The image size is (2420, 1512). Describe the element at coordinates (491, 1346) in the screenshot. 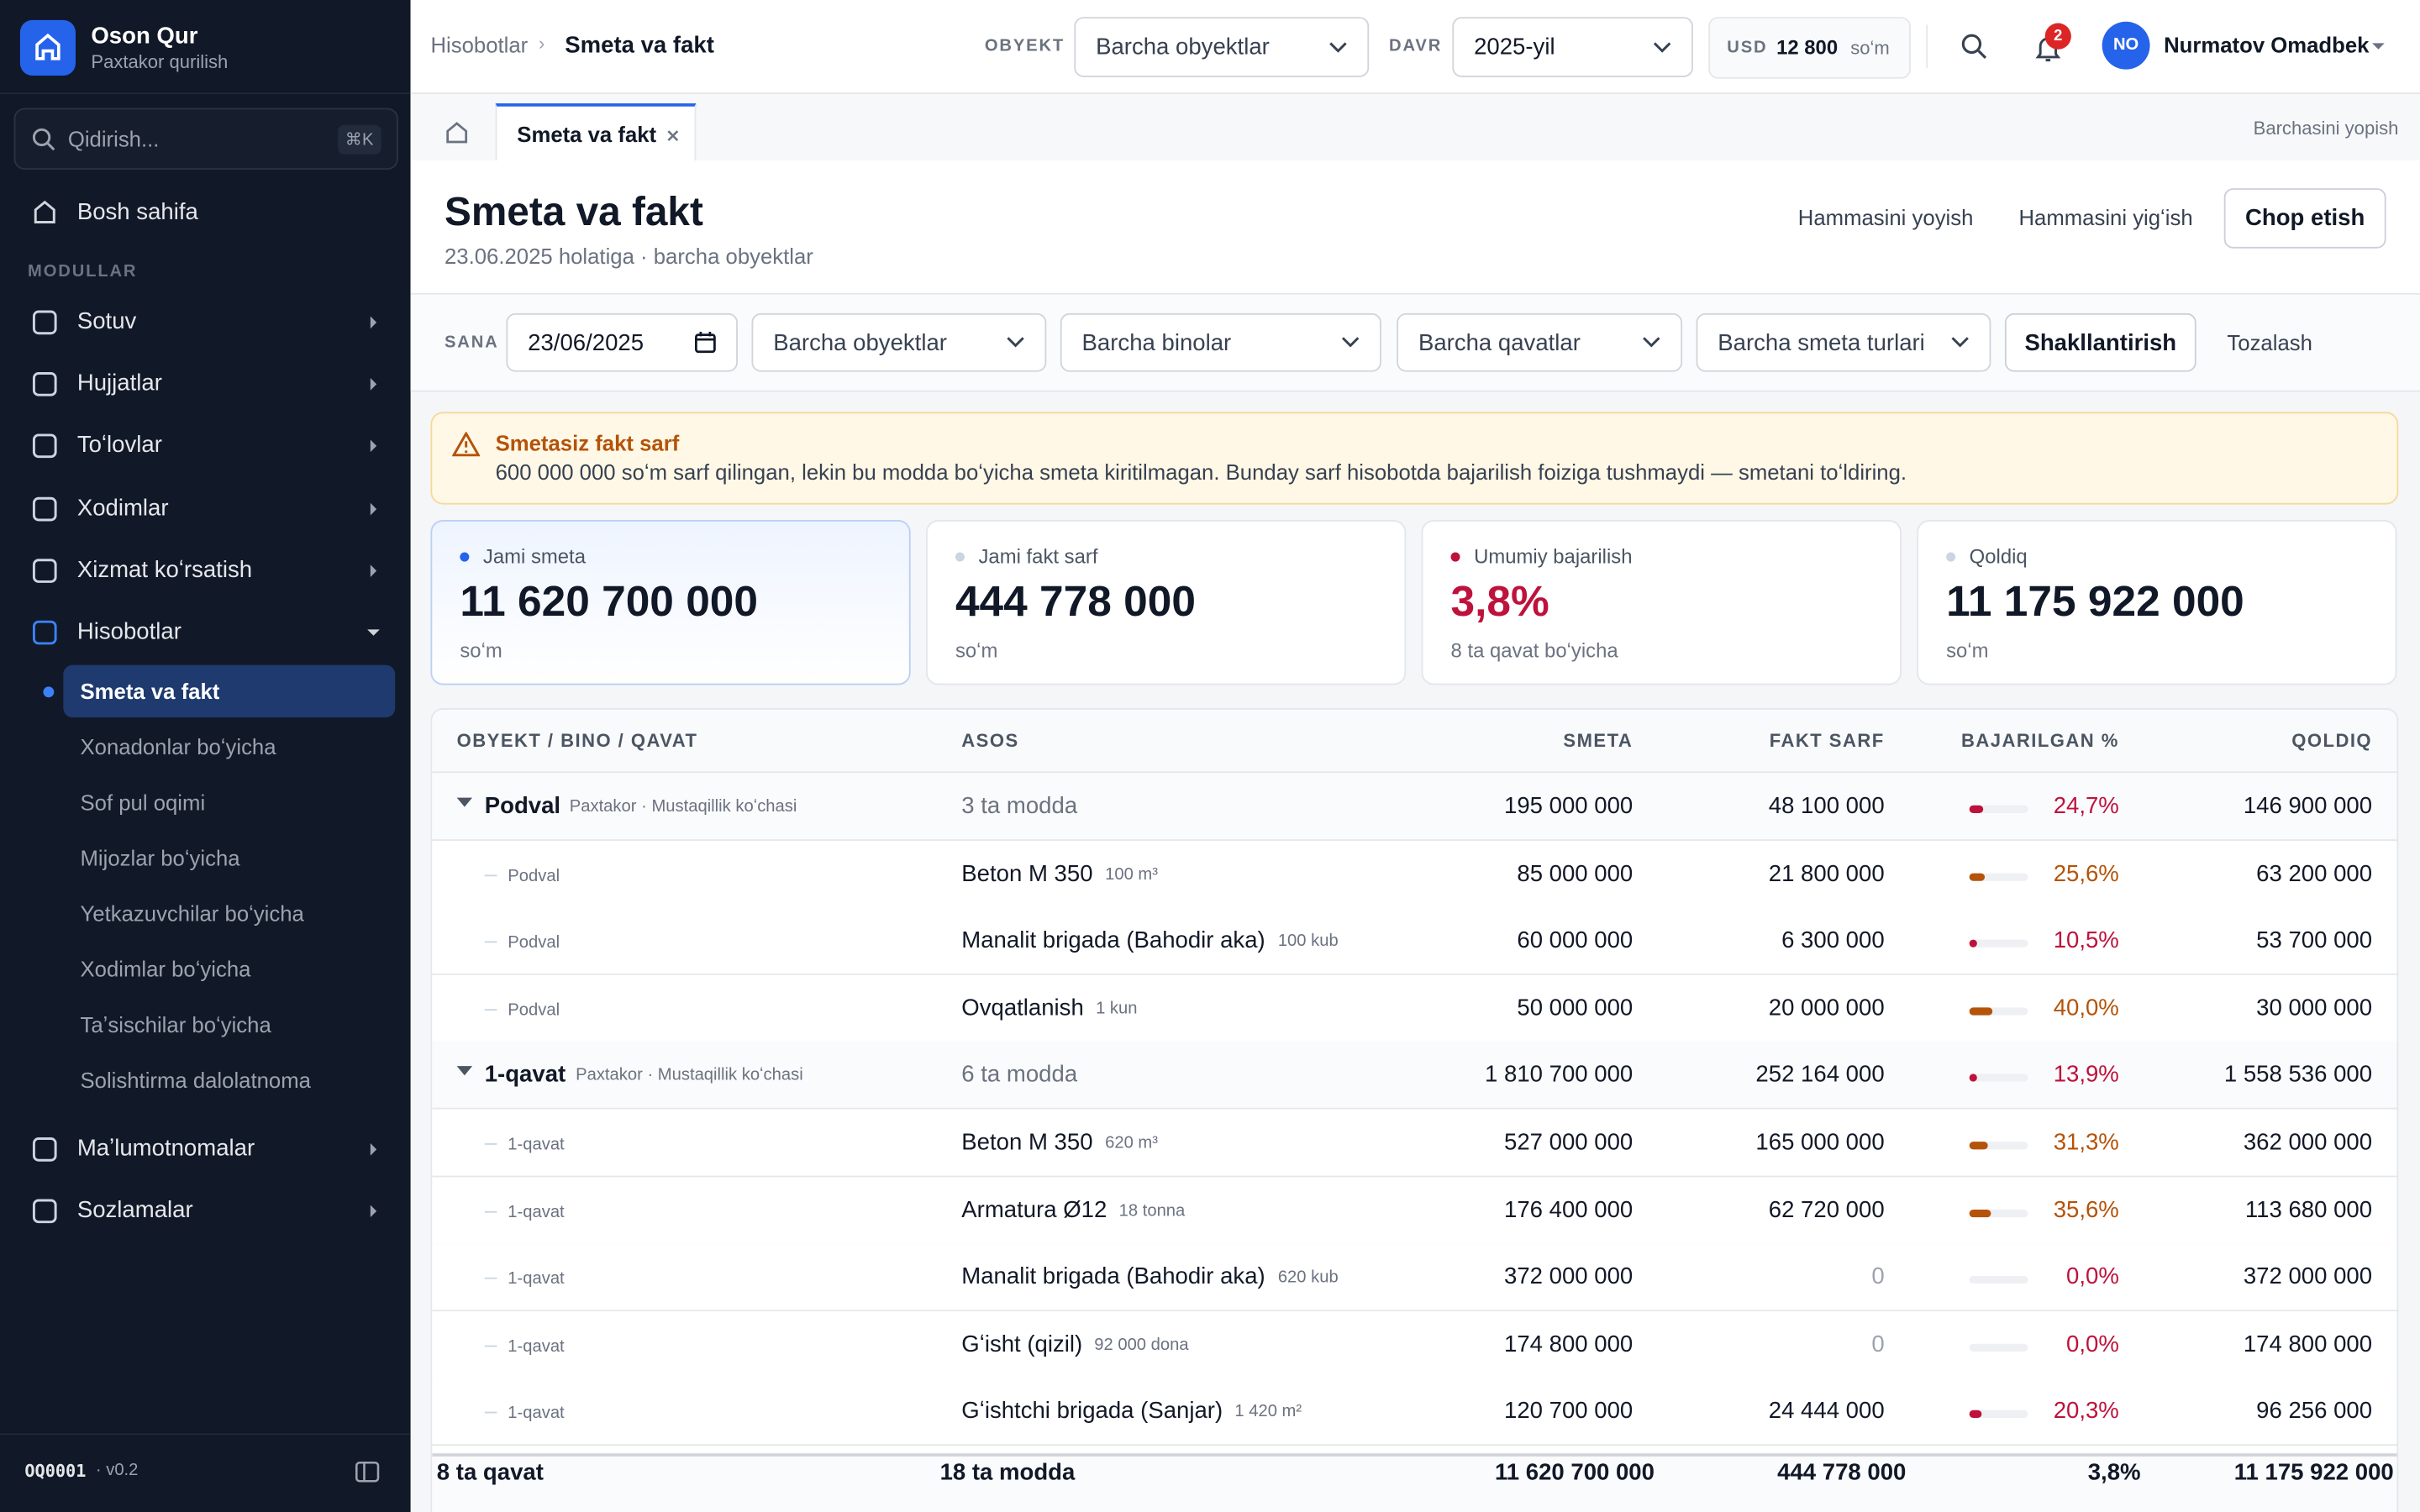

I see `indent` at that location.